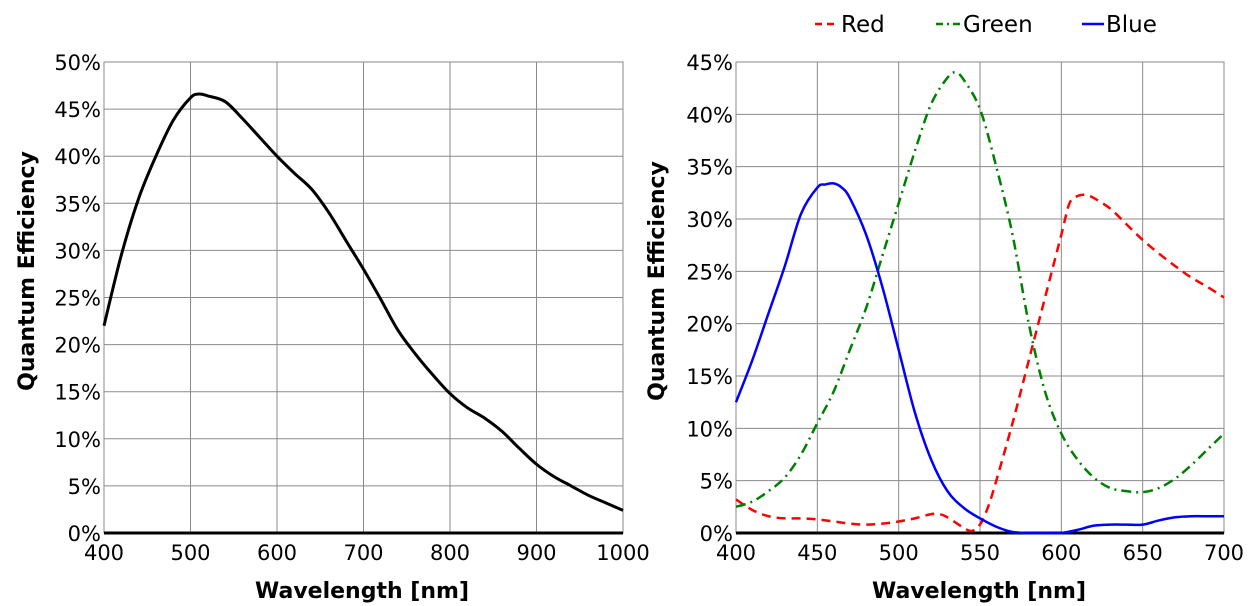  What do you see at coordinates (979, 591) in the screenshot?
I see `right-x-axis-label: Wavelength [nm]` at bounding box center [979, 591].